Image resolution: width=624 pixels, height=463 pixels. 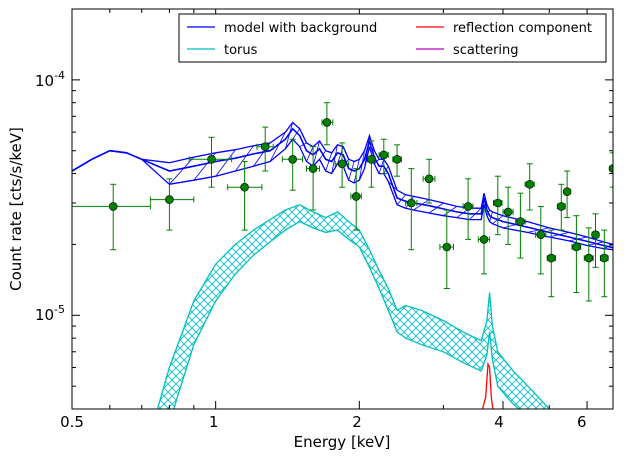 I want to click on x-tick-label-1: 1, so click(x=214, y=422).